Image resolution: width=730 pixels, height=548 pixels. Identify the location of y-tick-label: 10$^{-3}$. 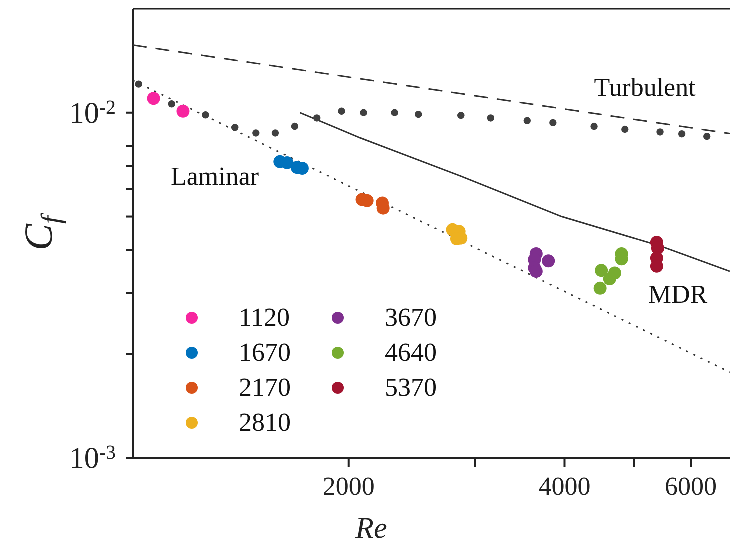
(92, 458).